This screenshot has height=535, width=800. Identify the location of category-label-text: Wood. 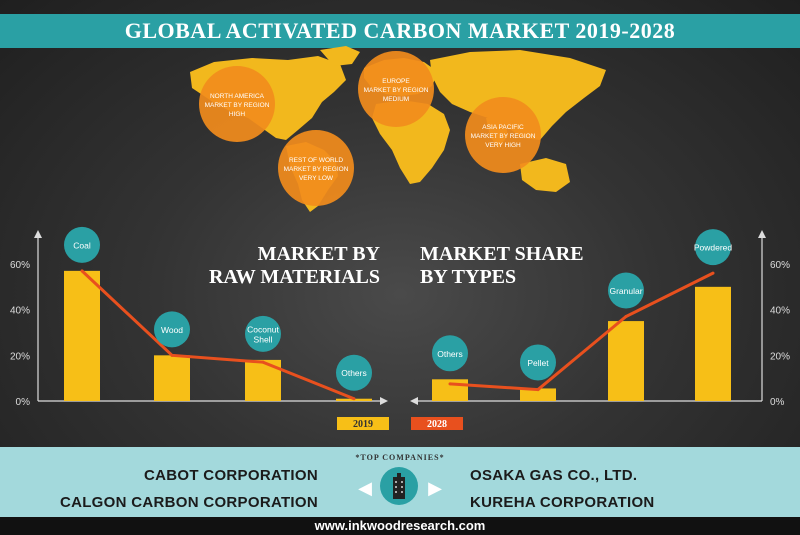
(172, 330).